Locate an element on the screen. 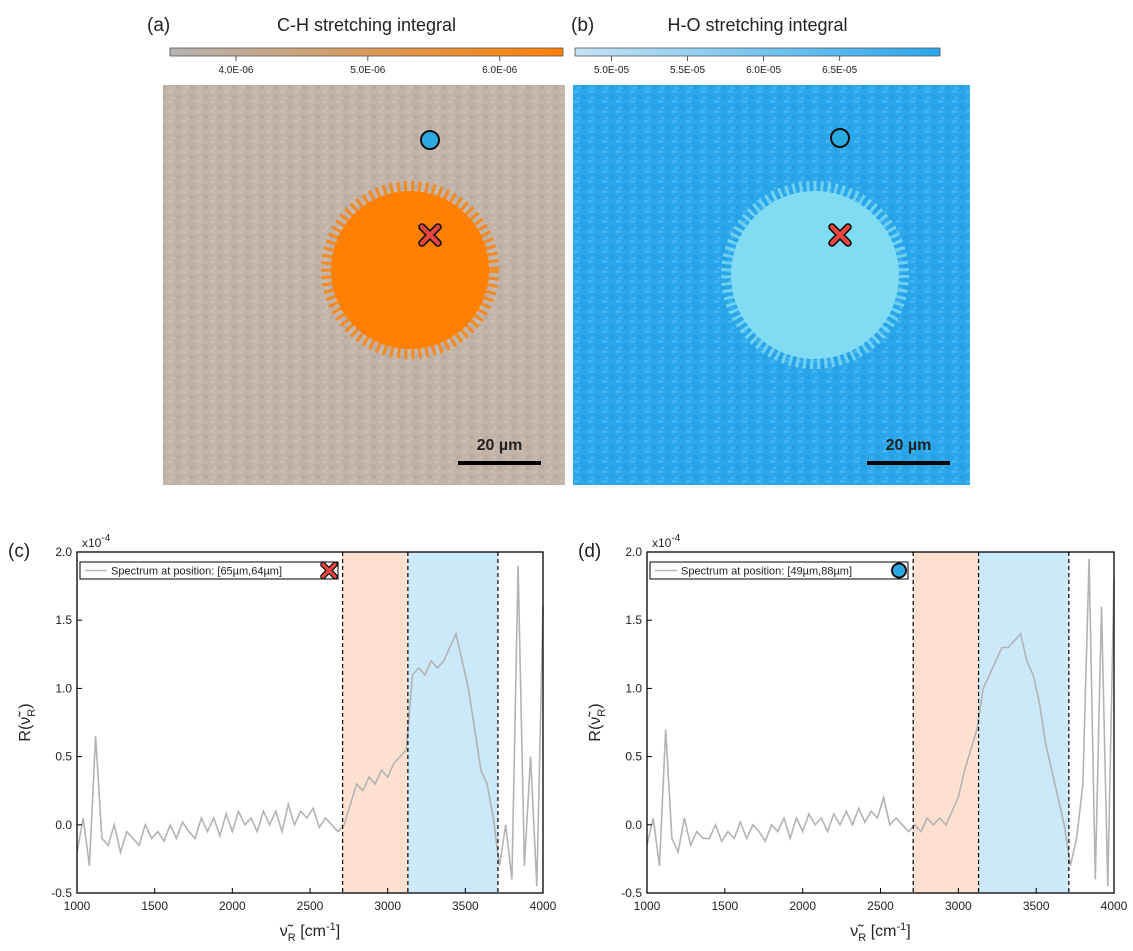 The image size is (1133, 951). map-title: C-H stretching integral is located at coordinates (366, 25).